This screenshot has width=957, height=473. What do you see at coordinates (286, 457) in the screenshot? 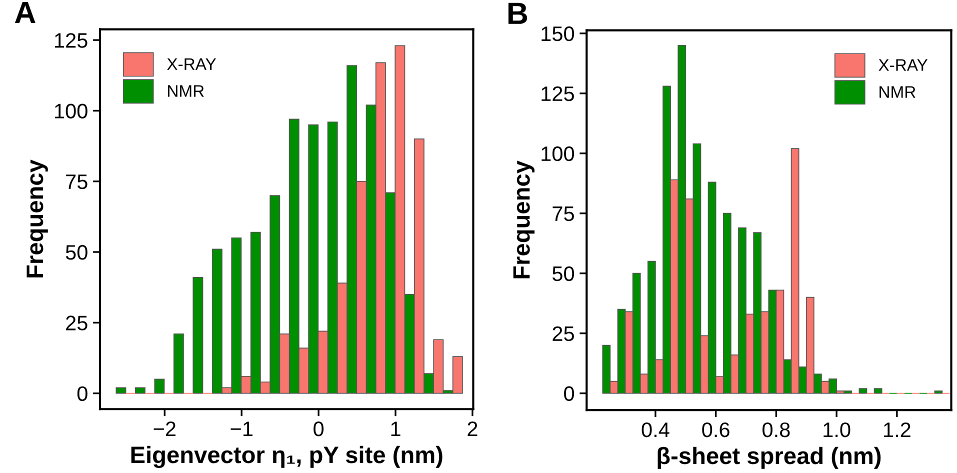
I see `x-axis-title: Eigenvector η₁, pY site (nm)` at bounding box center [286, 457].